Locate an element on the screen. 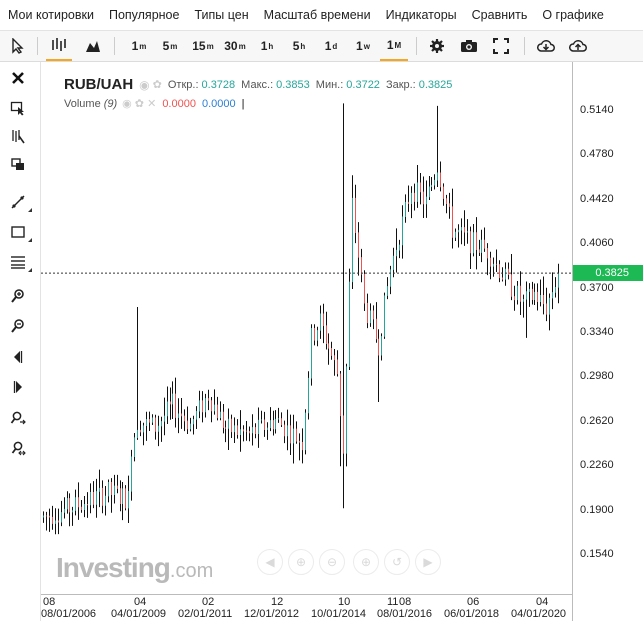 Image resolution: width=643 pixels, height=622 pixels. symbol-name: RUB/UAH is located at coordinates (99, 84).